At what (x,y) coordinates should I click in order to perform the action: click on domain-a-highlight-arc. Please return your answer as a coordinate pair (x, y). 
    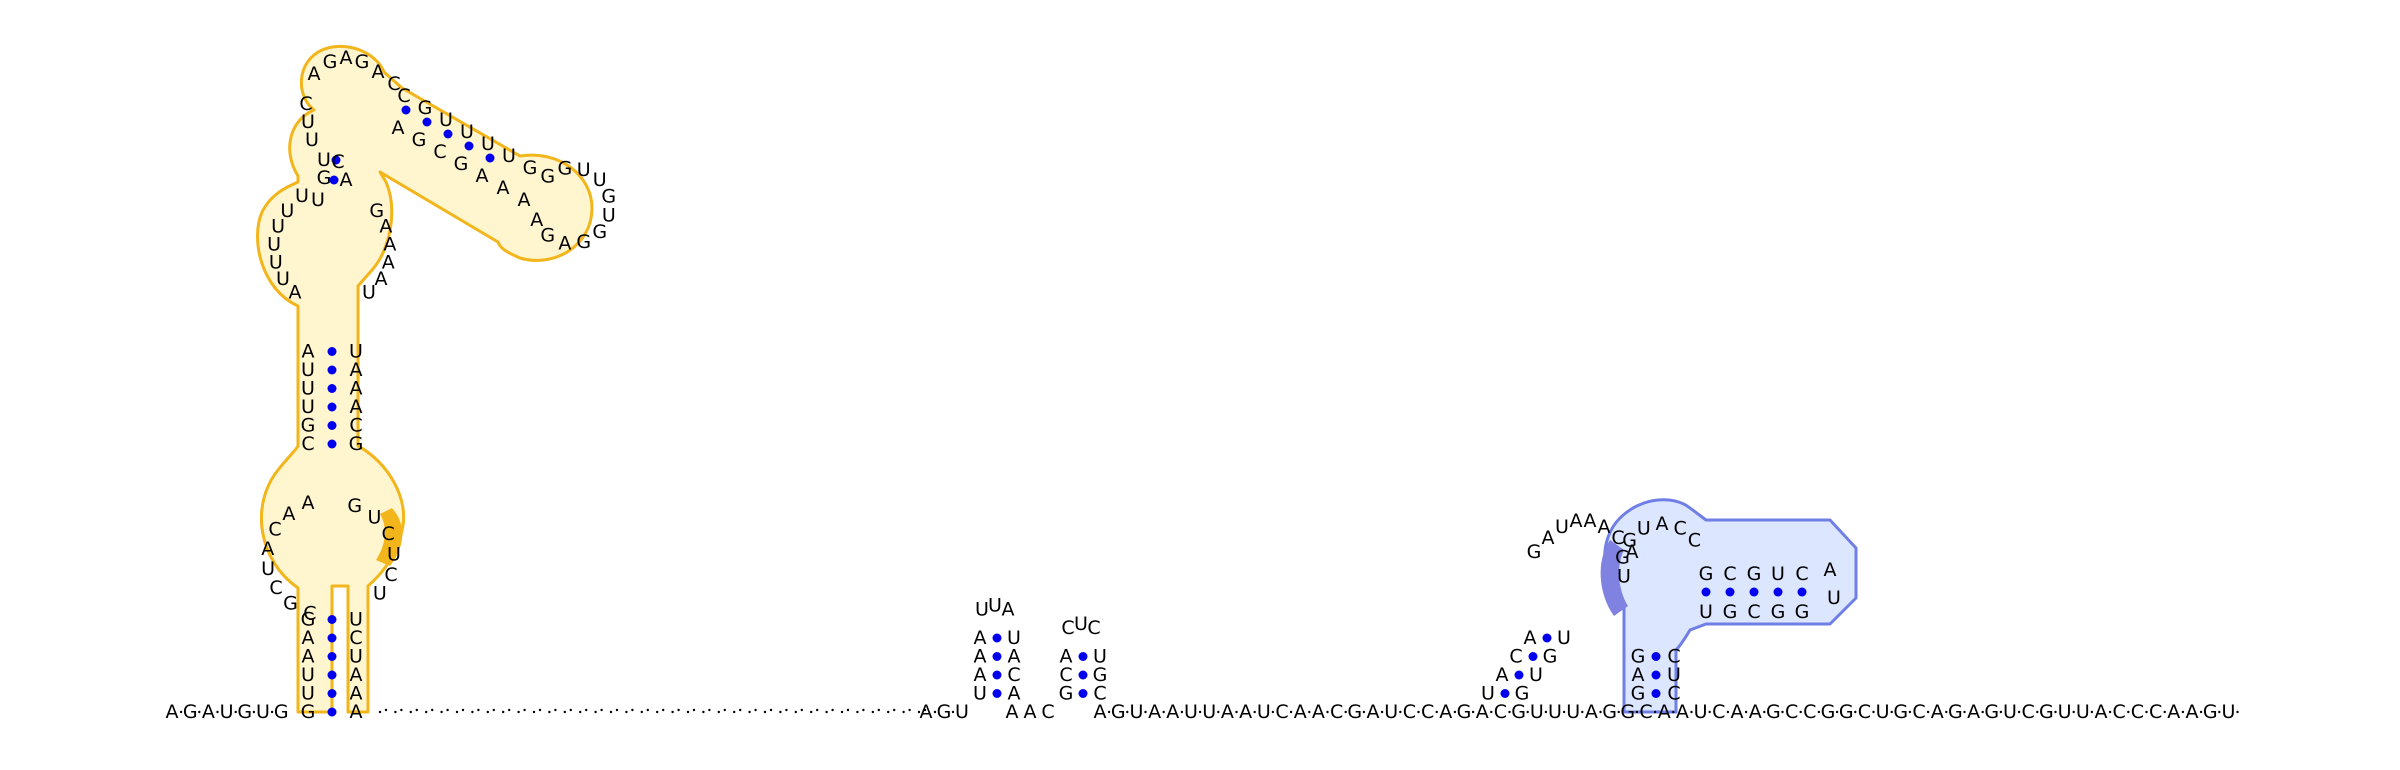
    Looking at the image, I should click on (389, 537).